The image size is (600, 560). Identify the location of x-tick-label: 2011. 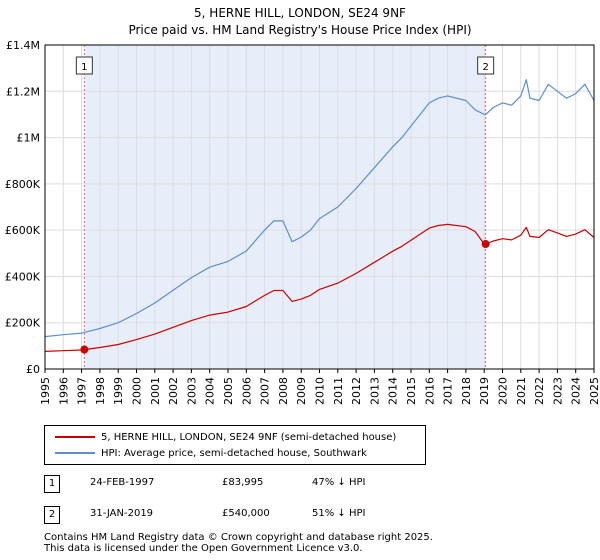
(338, 391).